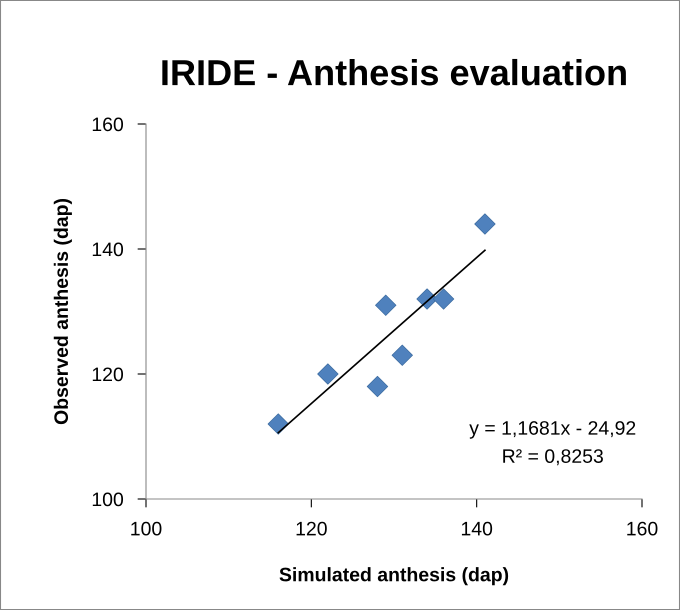 This screenshot has height=610, width=680. Describe the element at coordinates (642, 529) in the screenshot. I see `x-tick-label: 160` at that location.